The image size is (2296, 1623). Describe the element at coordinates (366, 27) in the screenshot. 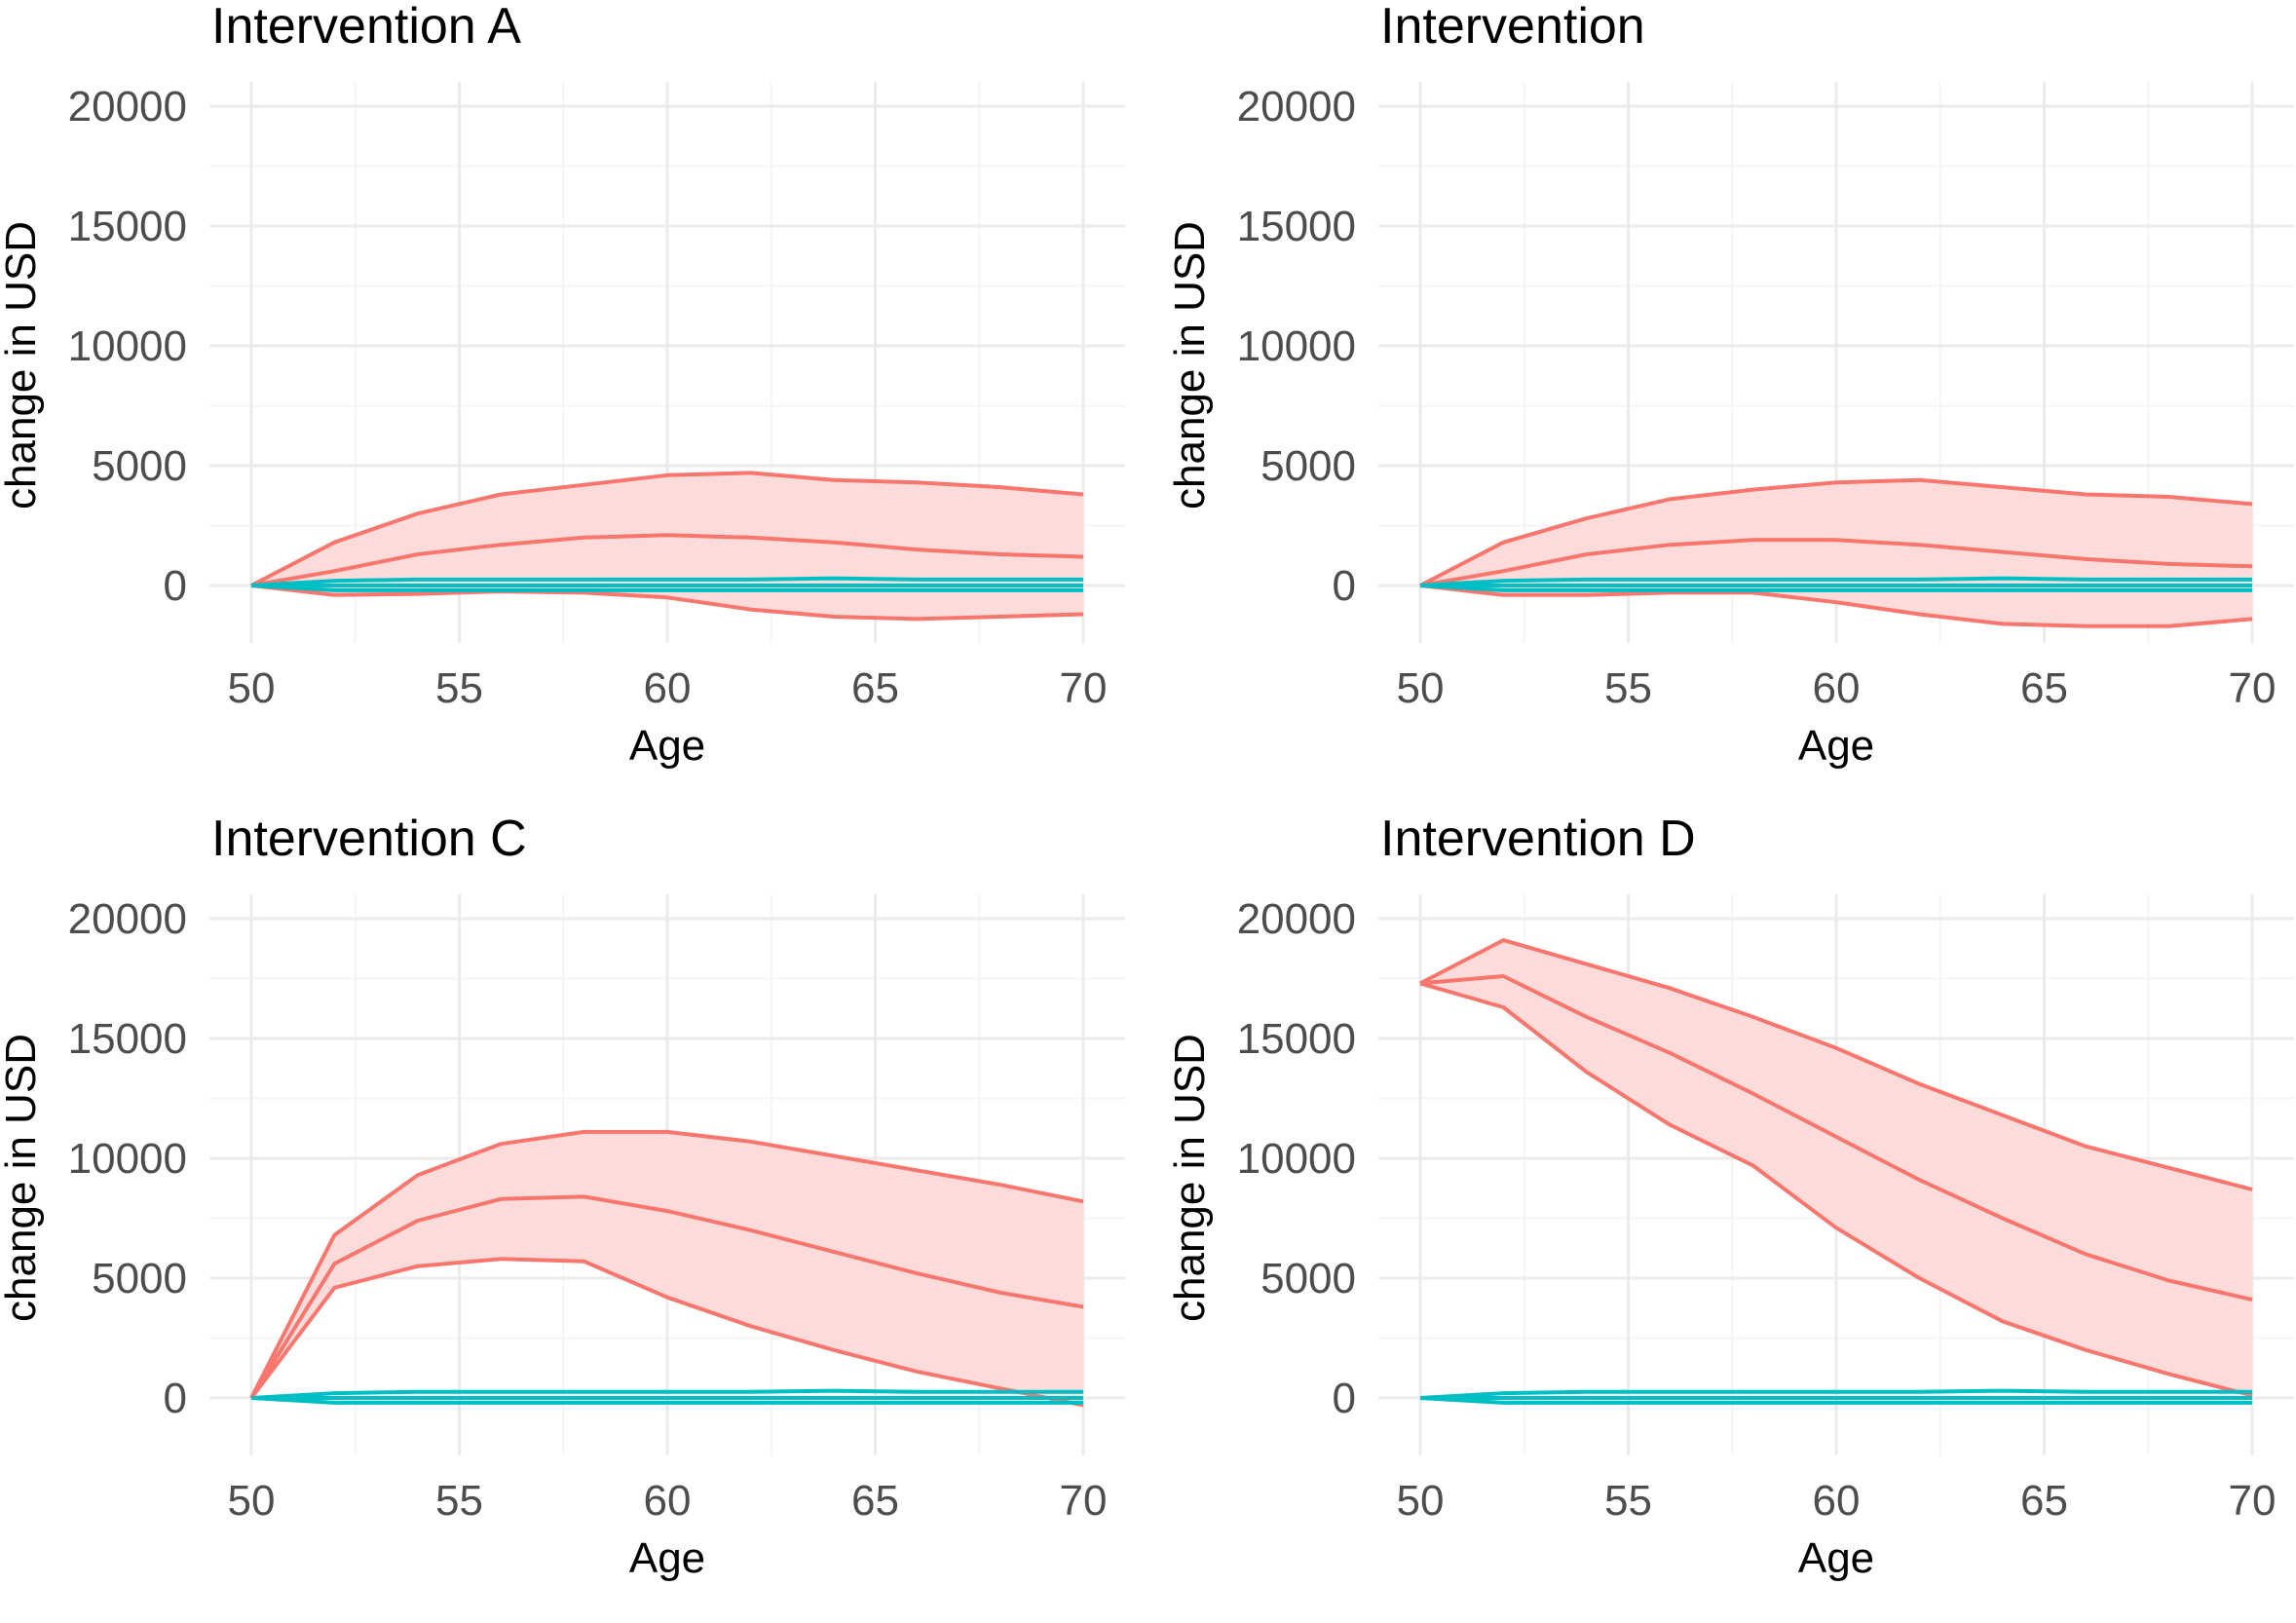

I see `panel-title: Intervention A` at that location.